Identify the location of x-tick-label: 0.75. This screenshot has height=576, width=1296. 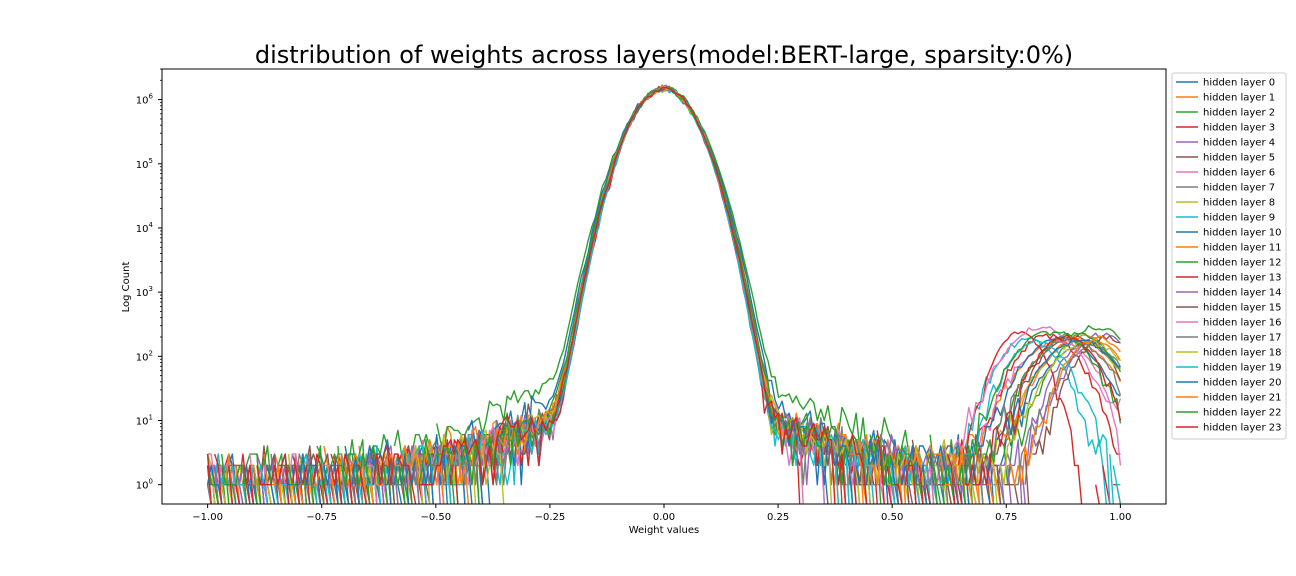
(1006, 517).